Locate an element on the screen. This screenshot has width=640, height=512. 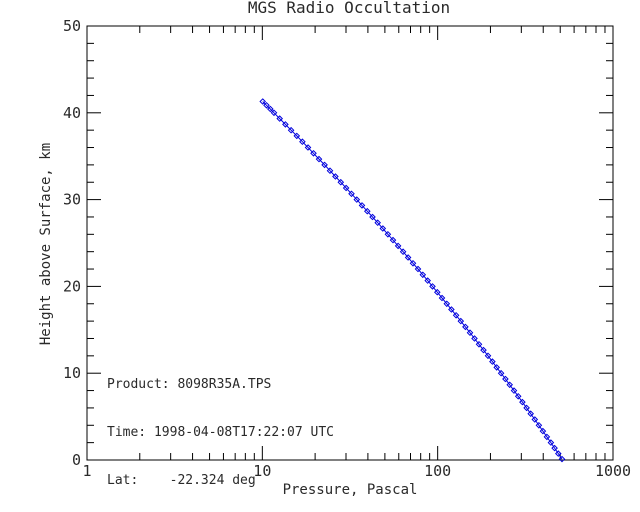
svg-text: 40 is located at coordinates (72, 113).